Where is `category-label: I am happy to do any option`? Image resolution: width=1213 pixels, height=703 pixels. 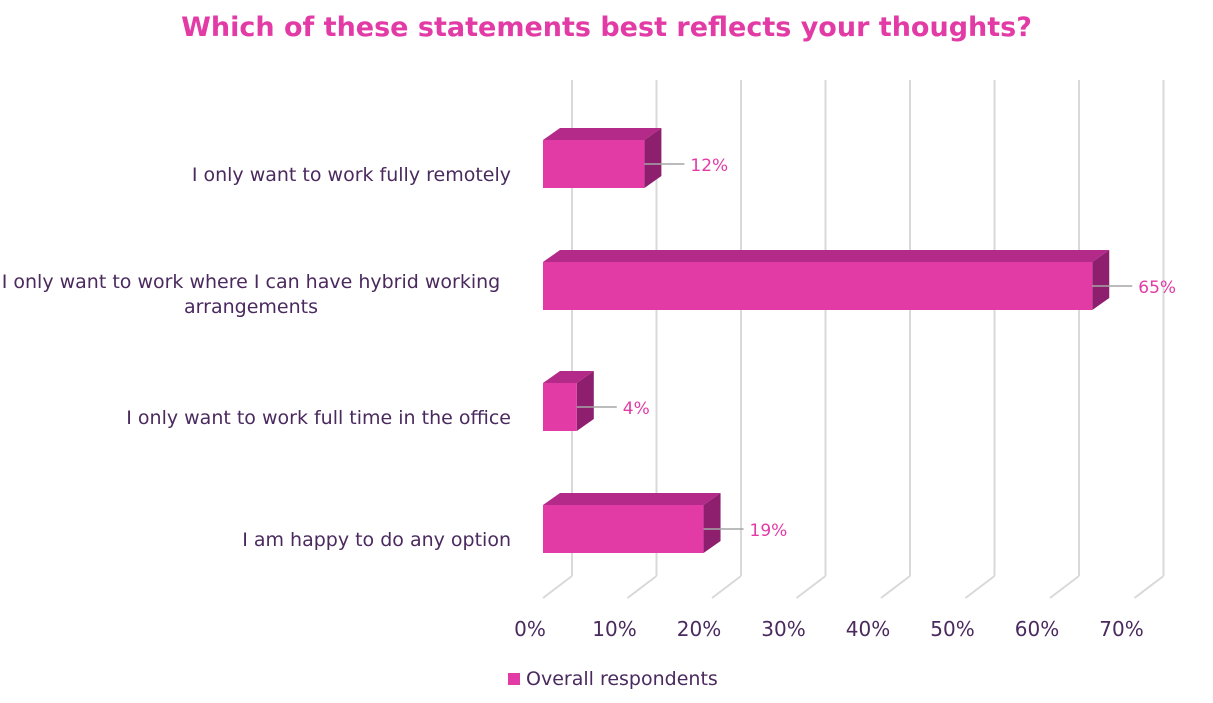 category-label: I am happy to do any option is located at coordinates (376, 540).